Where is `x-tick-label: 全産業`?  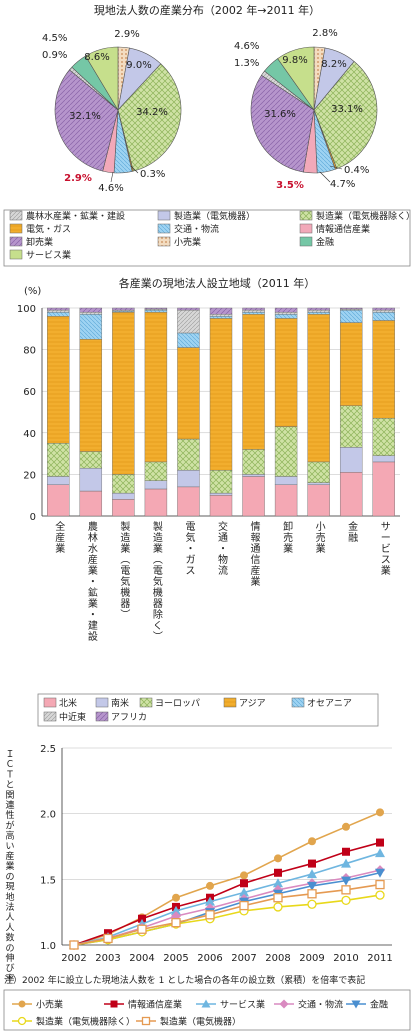 x-tick-label: 全産業 is located at coordinates (60, 537).